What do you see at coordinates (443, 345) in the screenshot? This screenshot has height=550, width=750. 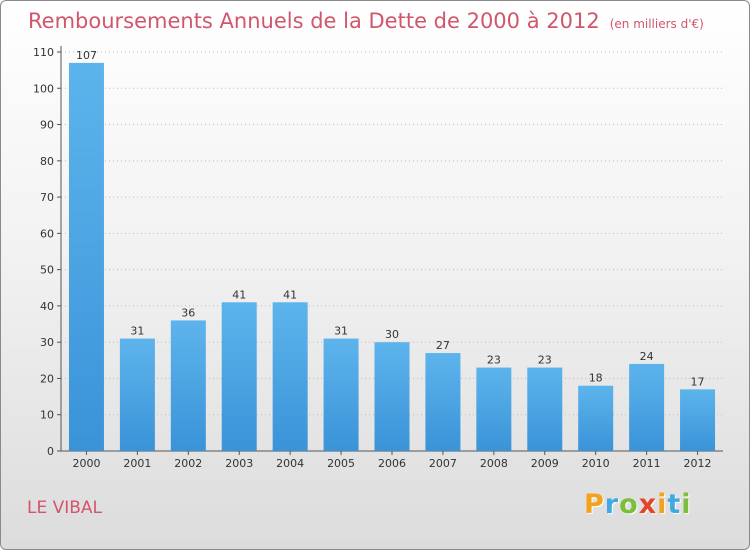 I see `bar-value-label: 27` at bounding box center [443, 345].